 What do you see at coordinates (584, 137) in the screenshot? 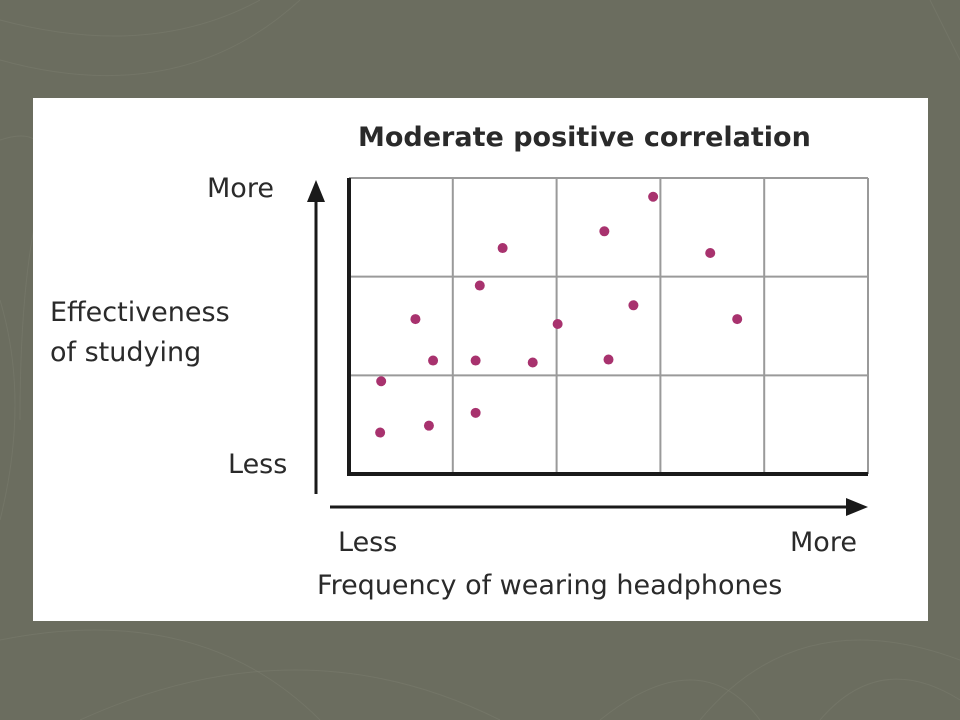
I see `chart-title: Moderate positive correlation` at bounding box center [584, 137].